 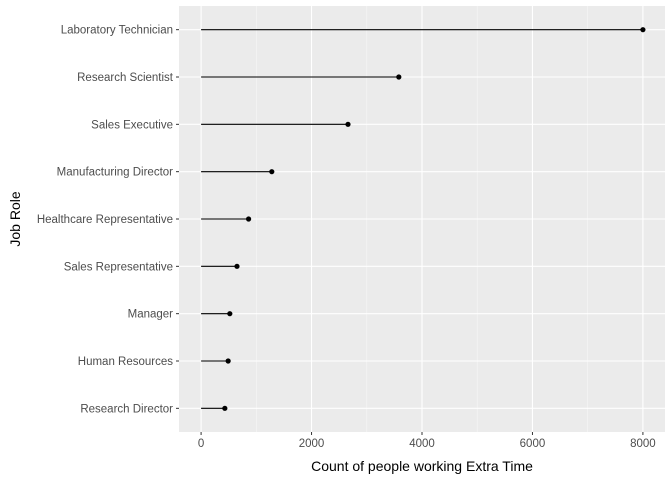 What do you see at coordinates (422, 466) in the screenshot?
I see `x-axis-title: Count of people working Extra Time` at bounding box center [422, 466].